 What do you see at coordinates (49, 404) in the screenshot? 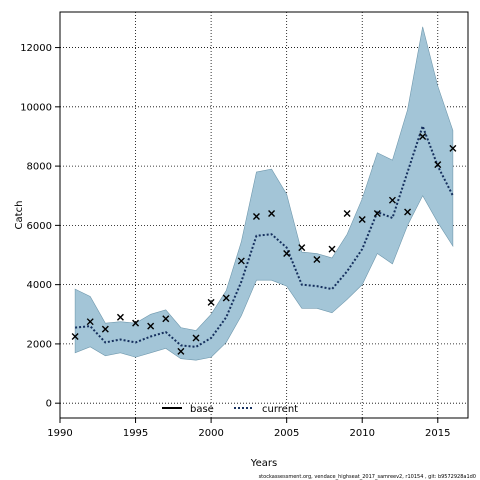
I see `y-tick-label: 0` at bounding box center [49, 404].